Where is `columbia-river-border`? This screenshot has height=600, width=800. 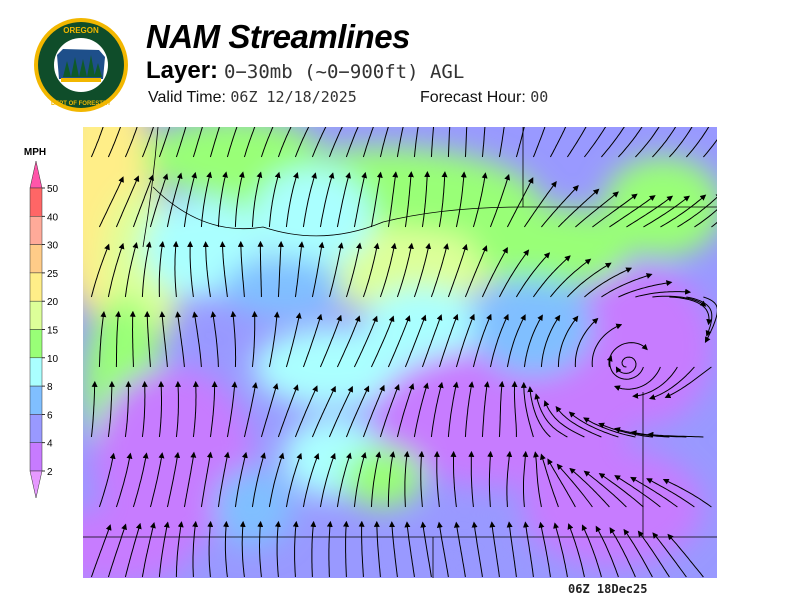 columbia-river-border is located at coordinates (434, 211).